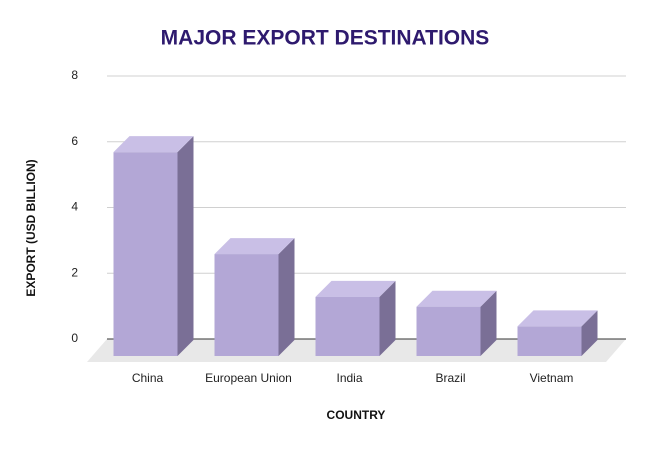  What do you see at coordinates (248, 378) in the screenshot?
I see `x-tick-label: European Union` at bounding box center [248, 378].